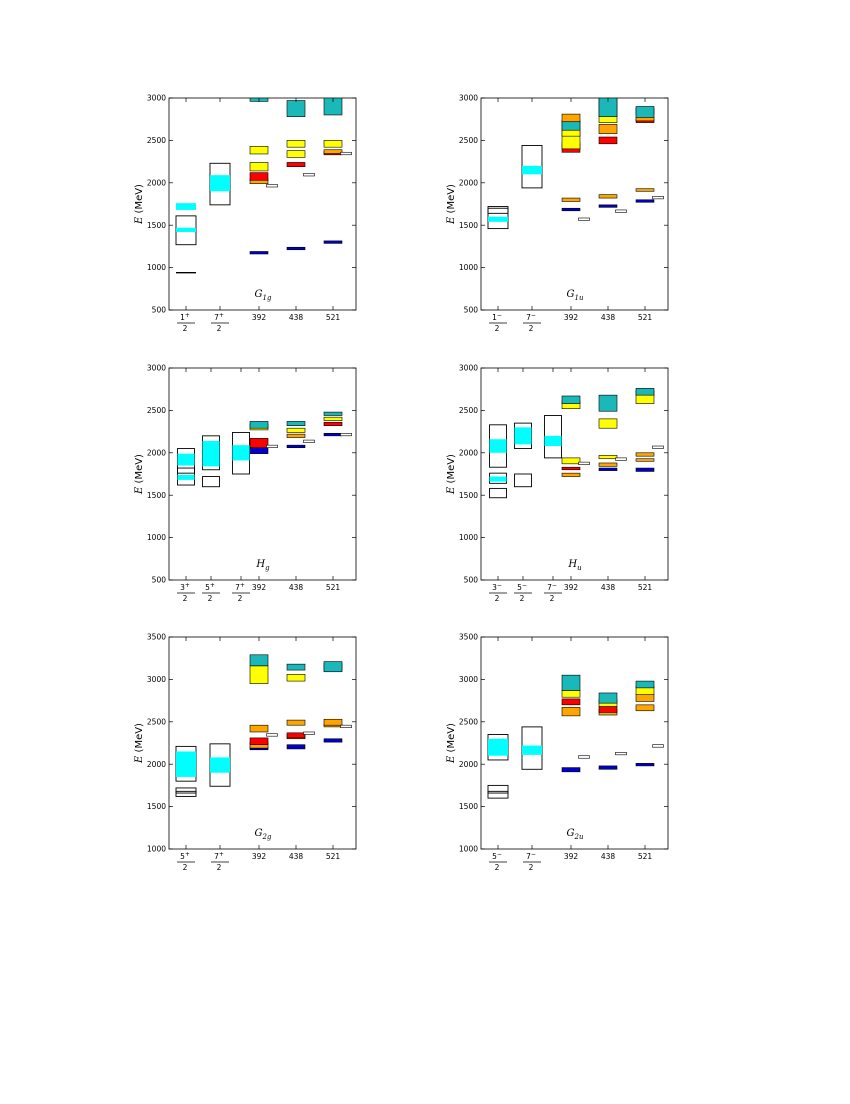 The height and width of the screenshot is (1104, 850). What do you see at coordinates (139, 490) in the screenshot?
I see `y-axis-label-symbol: E` at bounding box center [139, 490].